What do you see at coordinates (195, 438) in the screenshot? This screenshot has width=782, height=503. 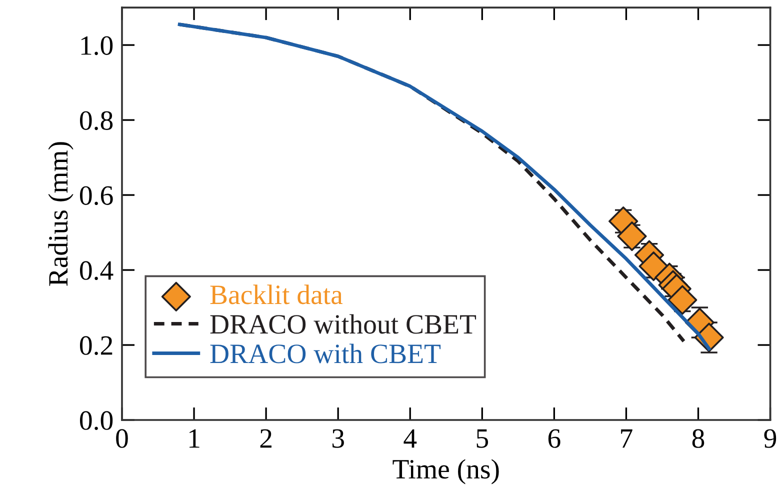 I see `x-tick-label: 1` at bounding box center [195, 438].